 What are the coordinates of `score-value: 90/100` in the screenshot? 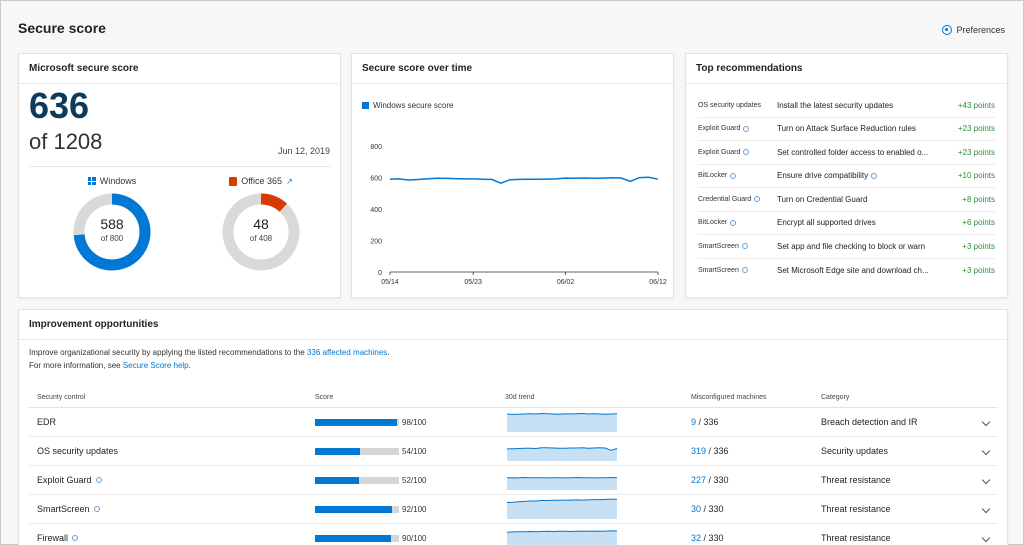 It's located at (414, 538).